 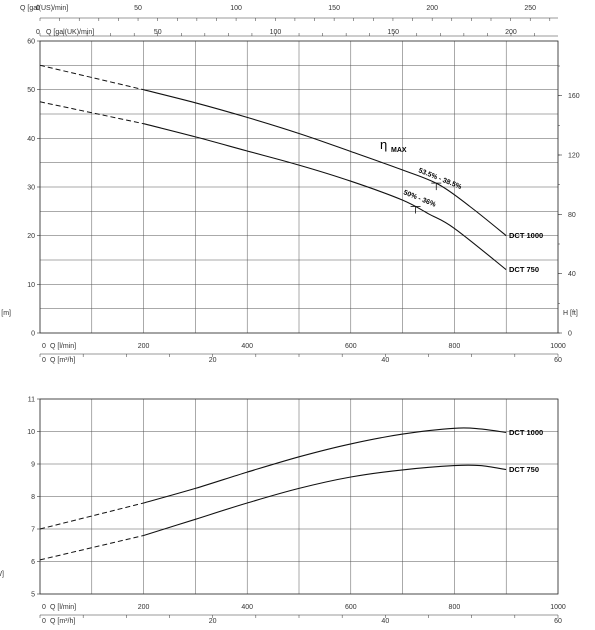 I want to click on y-tick-label: 40, so click(x=31, y=139).